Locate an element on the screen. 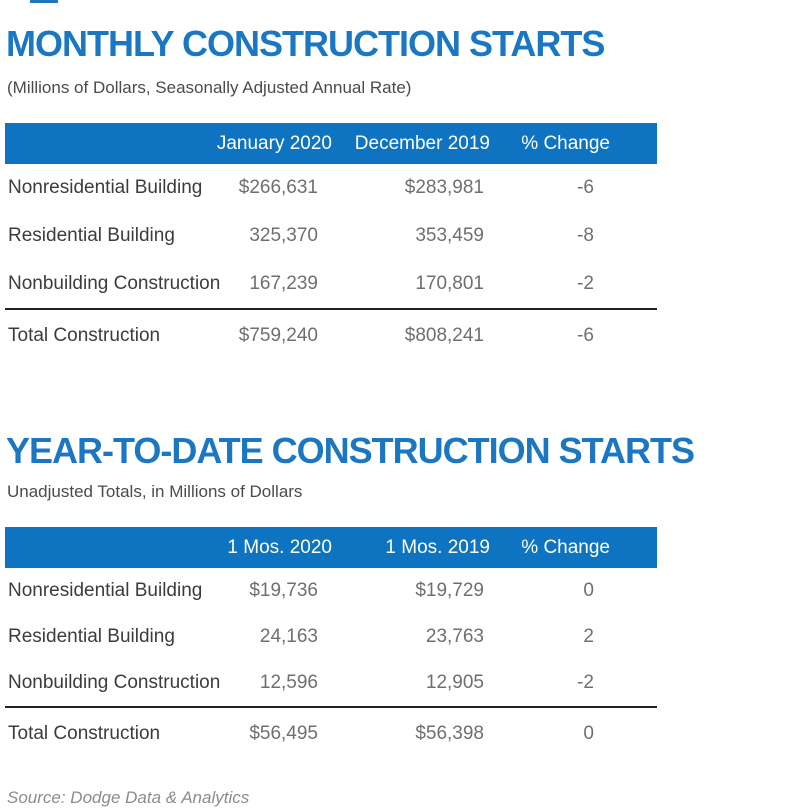 The width and height of the screenshot is (800, 810). monthly-table-title: MONTHLY CONSTRUCTION STARTS is located at coordinates (305, 43).